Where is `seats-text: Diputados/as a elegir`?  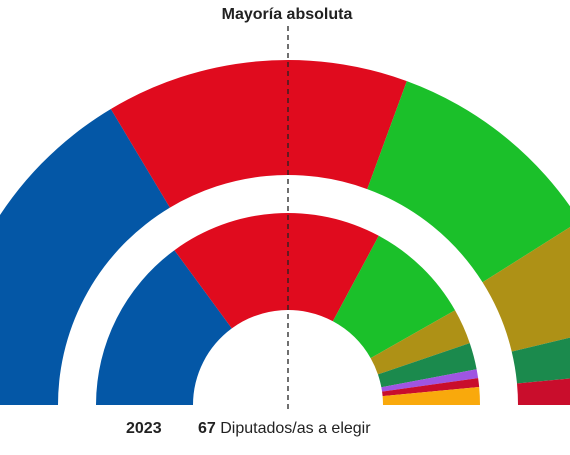
seats-text: Diputados/as a elegir is located at coordinates (295, 428).